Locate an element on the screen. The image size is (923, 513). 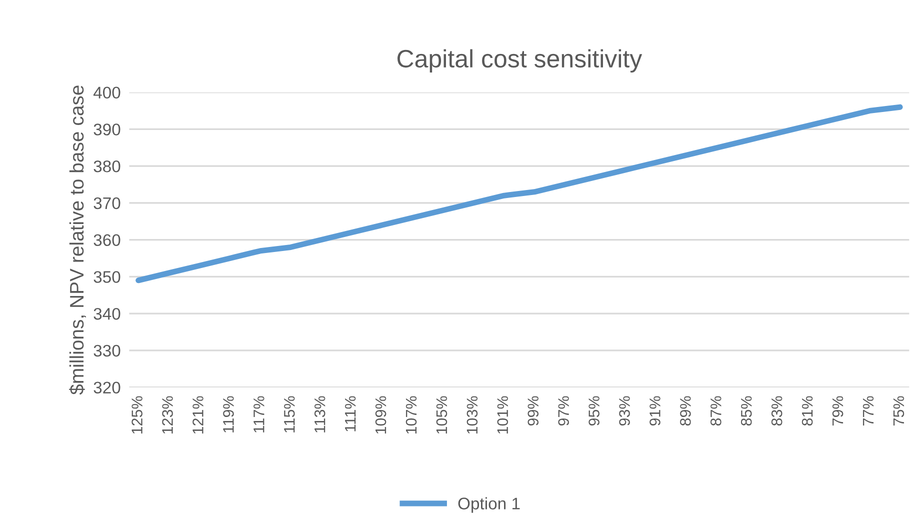
x-tick-label: 81% is located at coordinates (807, 411).